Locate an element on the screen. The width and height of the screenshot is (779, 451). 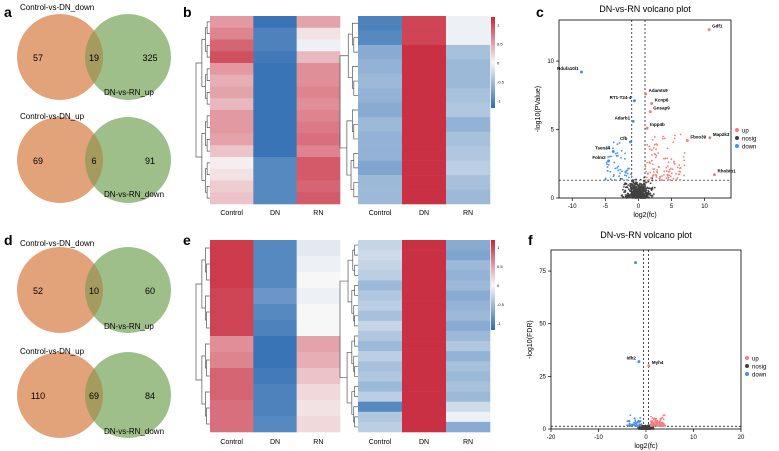
gene-label: Cfb is located at coordinates (624, 138).